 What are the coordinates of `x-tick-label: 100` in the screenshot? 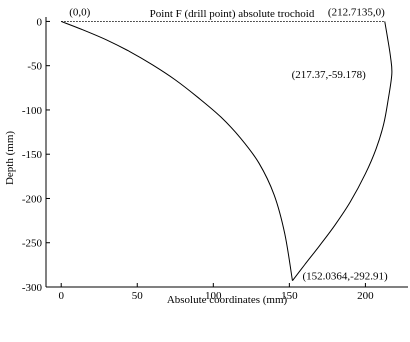 It's located at (213, 296).